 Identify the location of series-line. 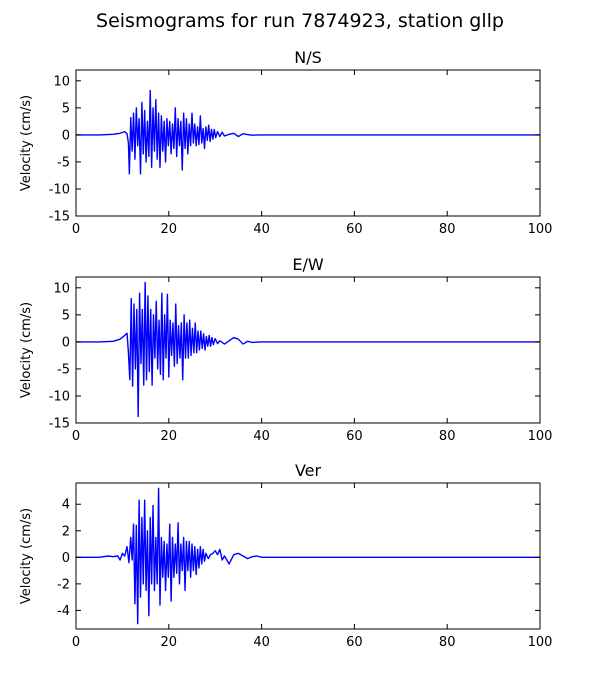
(308, 132).